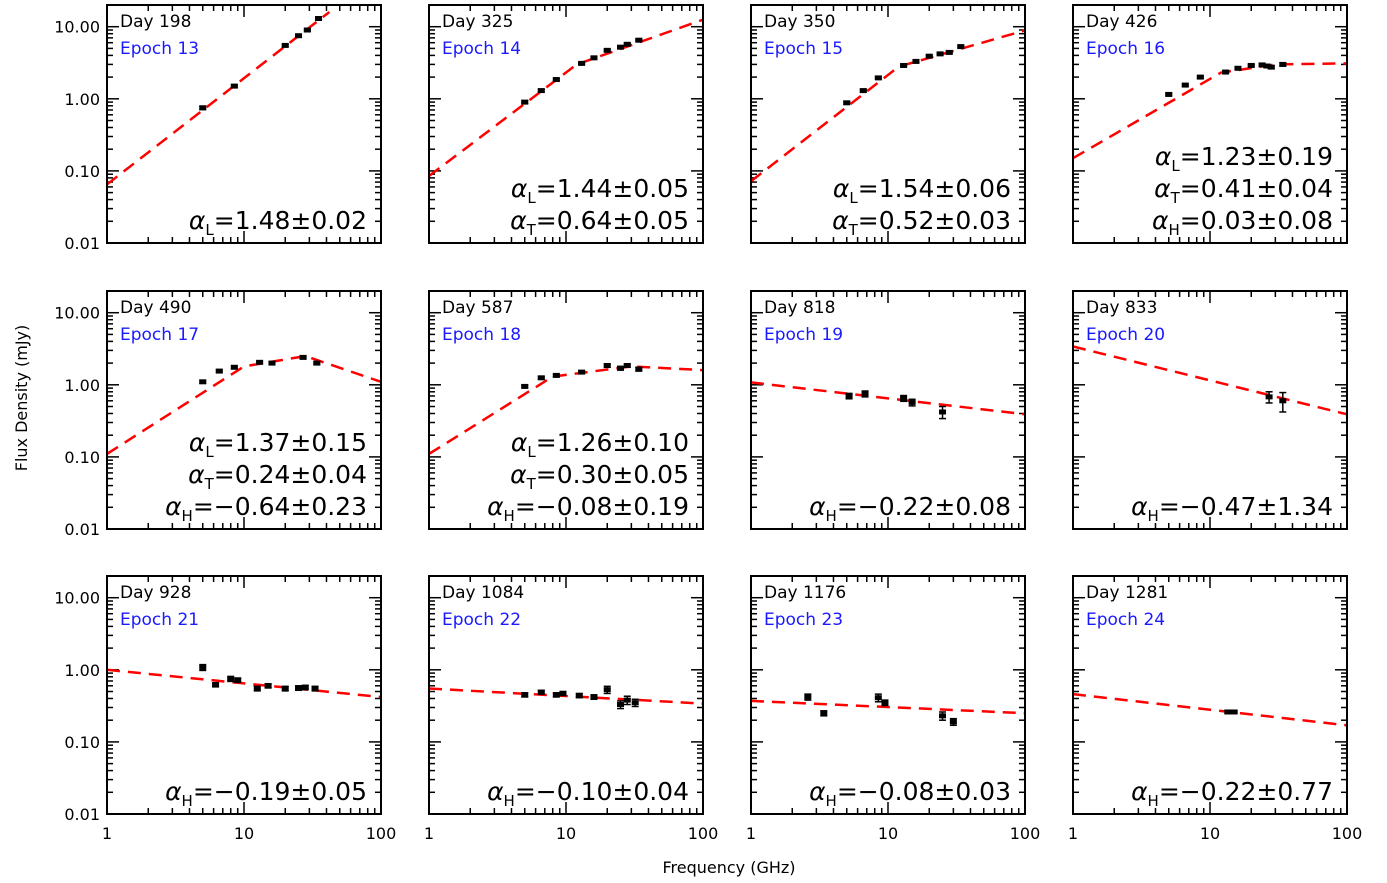  Describe the element at coordinates (921, 222) in the screenshot. I see `spectral-index-label: αT=0.52±0.03` at that location.